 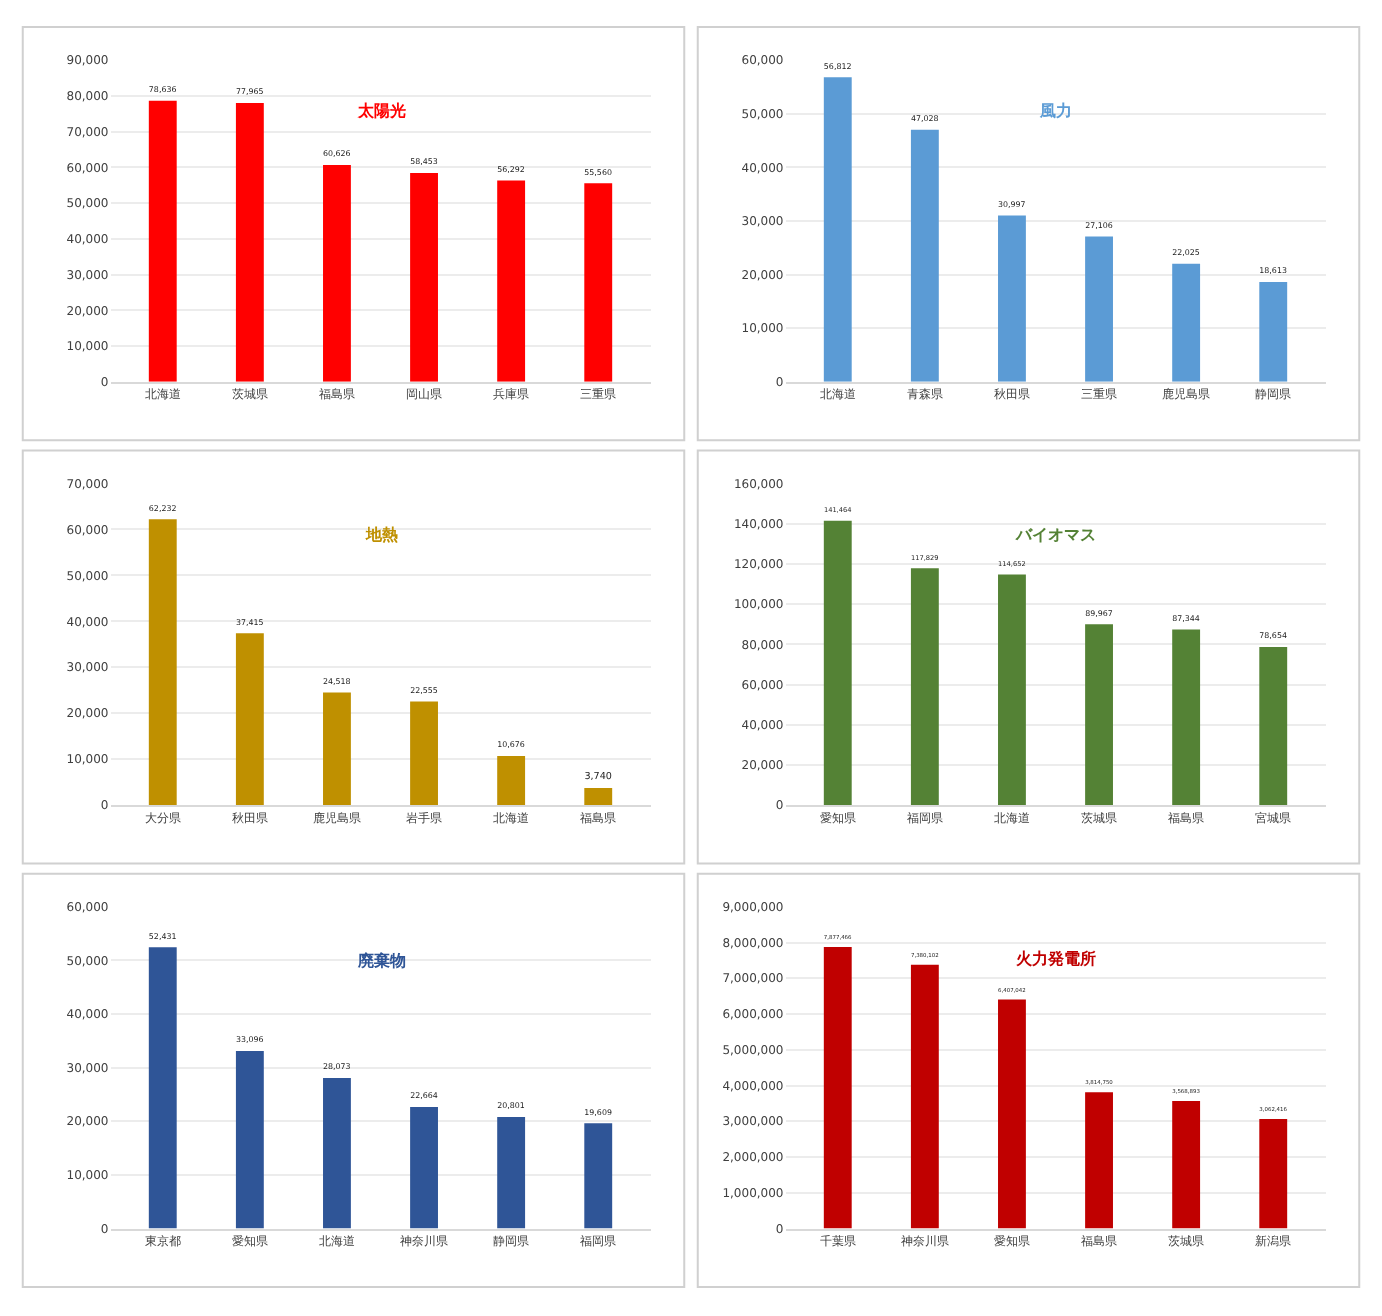 What do you see at coordinates (1055, 535) in the screenshot?
I see `text: バイオマス` at bounding box center [1055, 535].